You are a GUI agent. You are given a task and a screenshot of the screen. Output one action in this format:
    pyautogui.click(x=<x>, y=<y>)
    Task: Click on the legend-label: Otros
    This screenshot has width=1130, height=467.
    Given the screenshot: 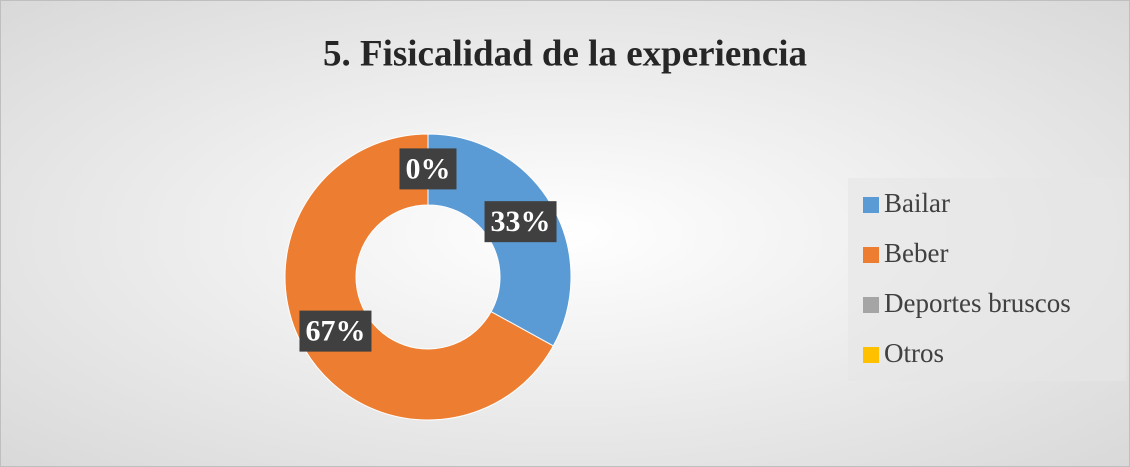 What is the action you would take?
    pyautogui.click(x=914, y=353)
    